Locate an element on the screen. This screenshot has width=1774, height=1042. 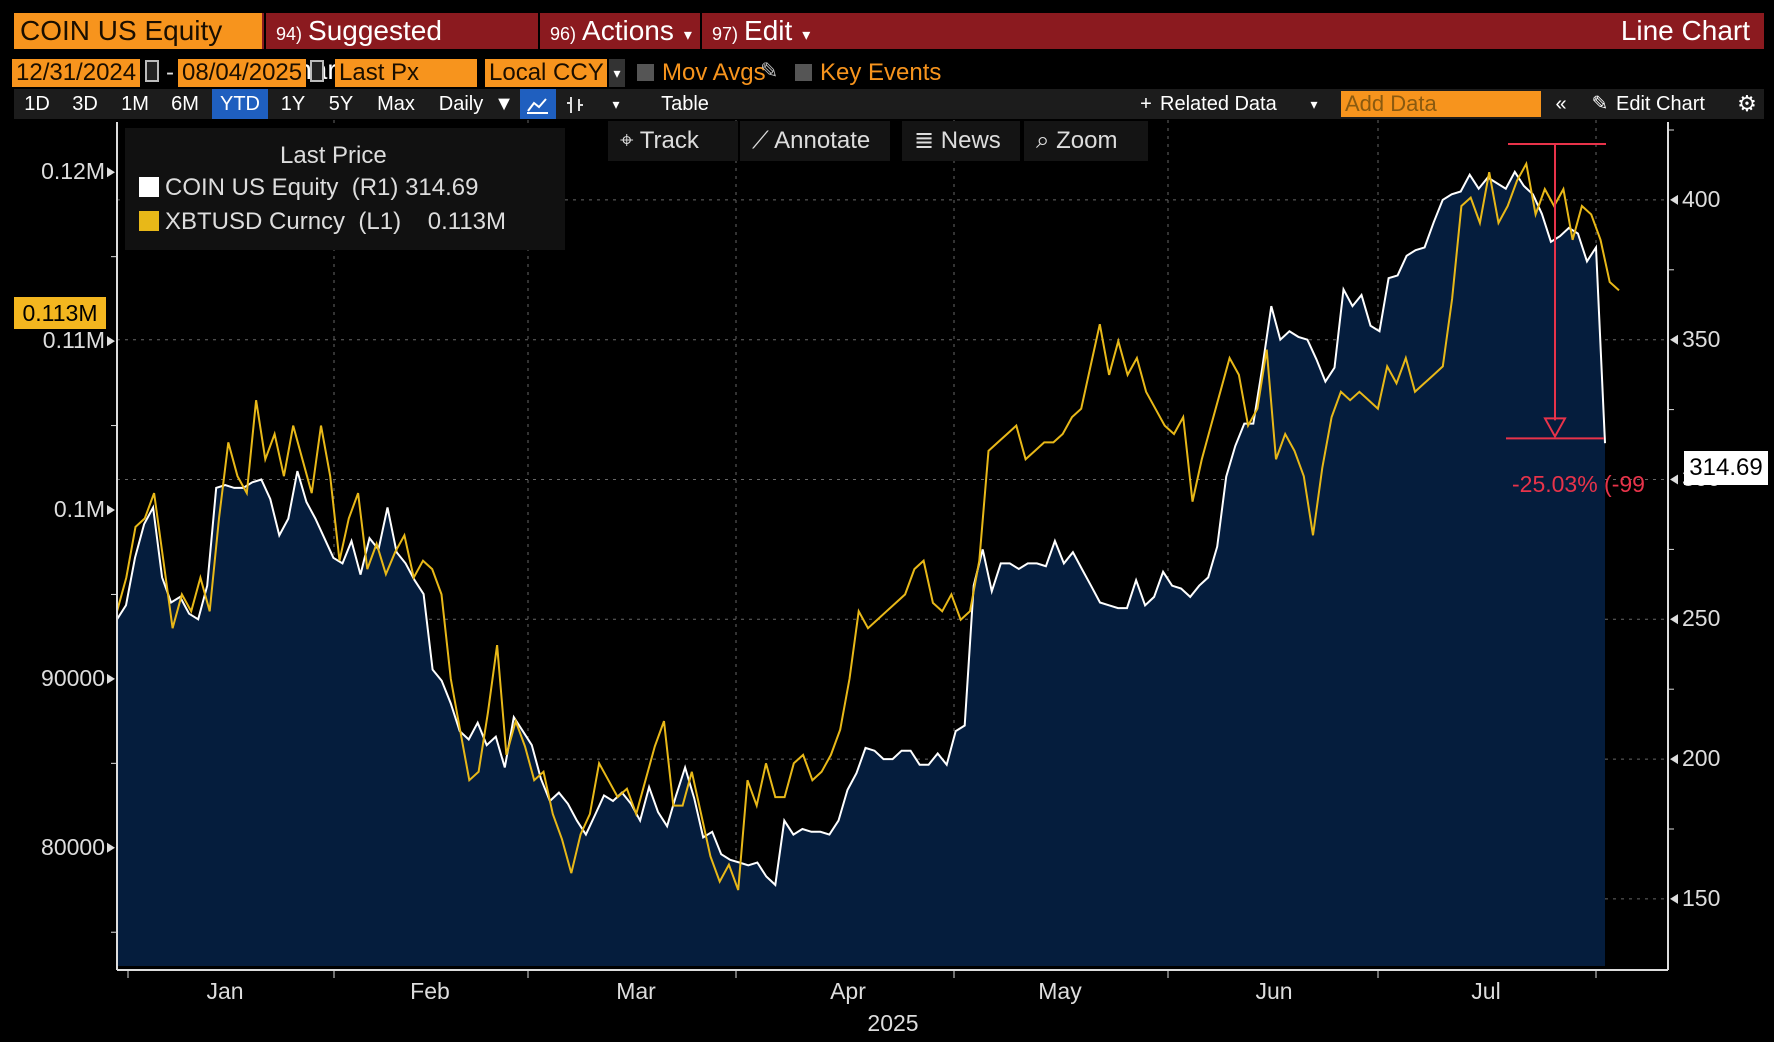
annotate-tool: ⟋ Annotate is located at coordinates (815, 141).